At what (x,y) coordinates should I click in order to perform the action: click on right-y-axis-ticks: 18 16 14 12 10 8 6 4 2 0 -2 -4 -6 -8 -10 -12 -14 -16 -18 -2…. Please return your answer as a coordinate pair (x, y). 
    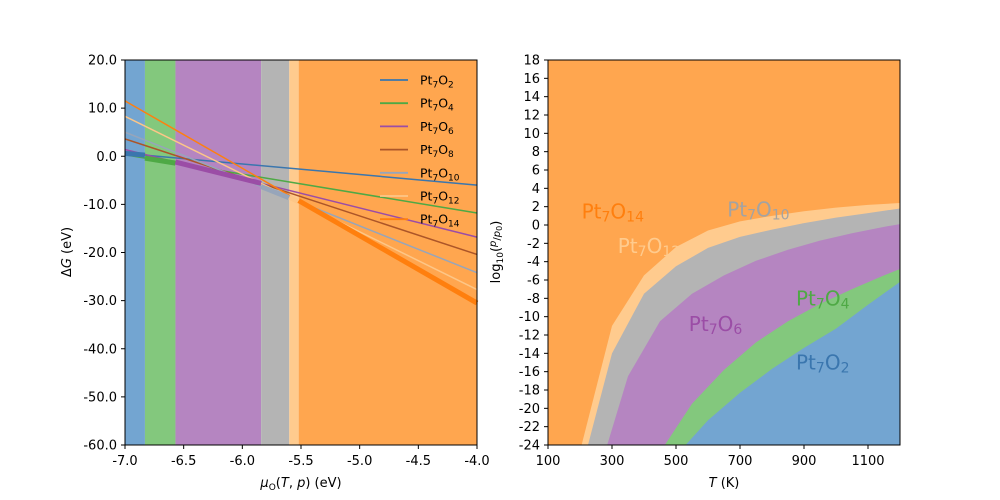
    Looking at the image, I should click on (533, 254).